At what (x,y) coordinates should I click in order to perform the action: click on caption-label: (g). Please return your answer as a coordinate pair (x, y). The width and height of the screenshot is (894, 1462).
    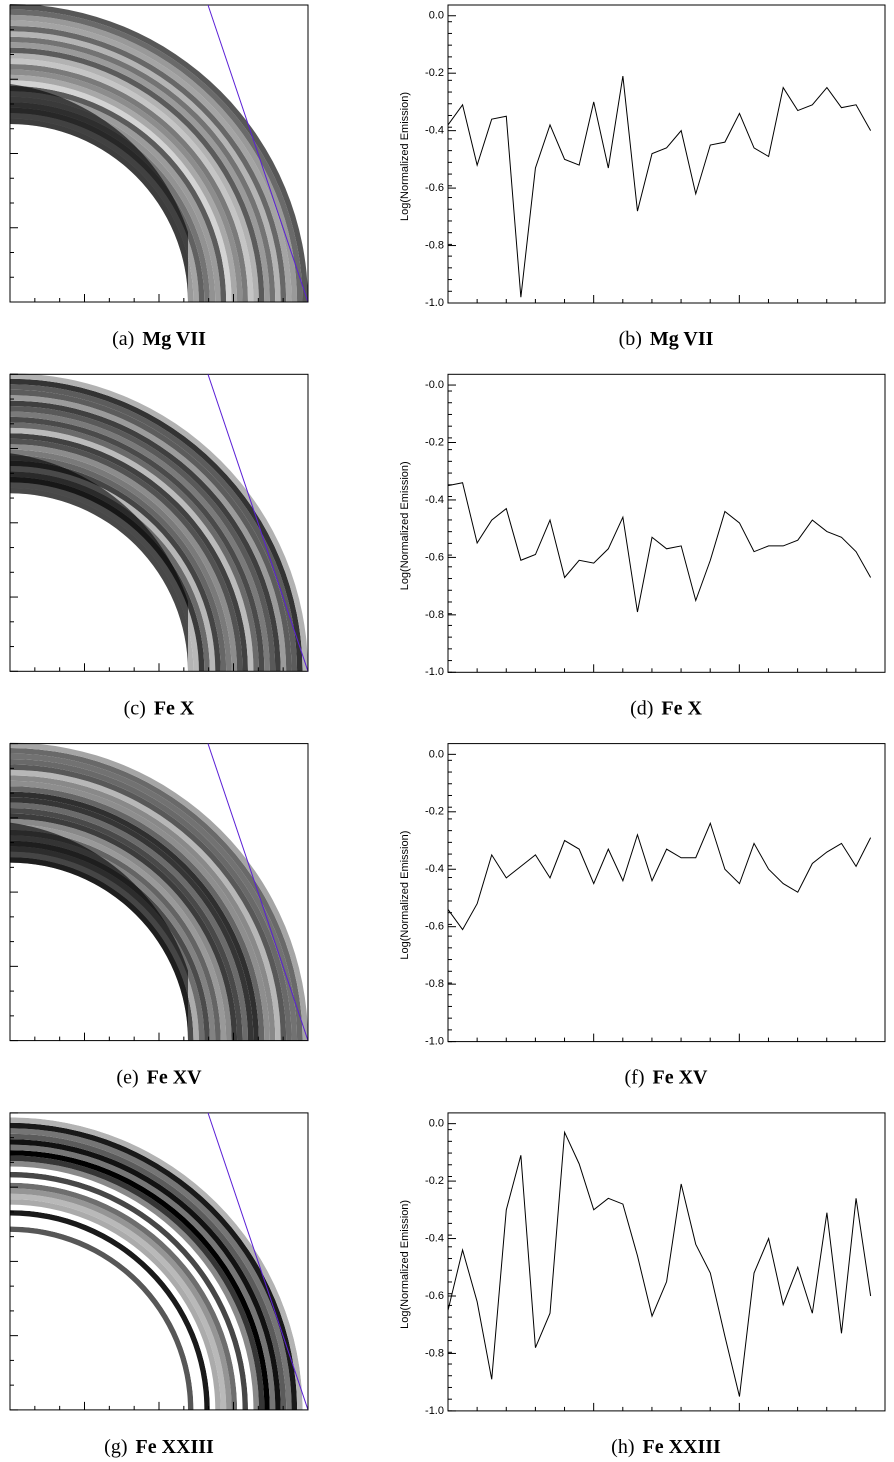
    Looking at the image, I should click on (115, 1447).